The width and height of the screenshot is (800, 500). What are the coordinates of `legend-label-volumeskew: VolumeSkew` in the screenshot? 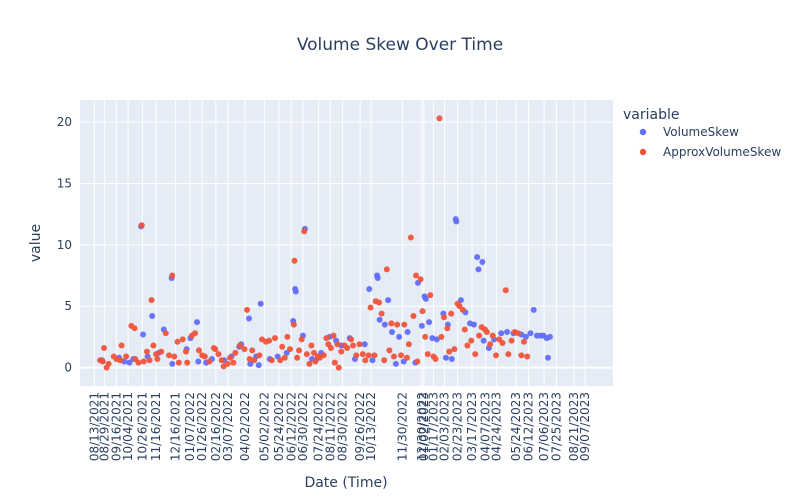 It's located at (701, 132).